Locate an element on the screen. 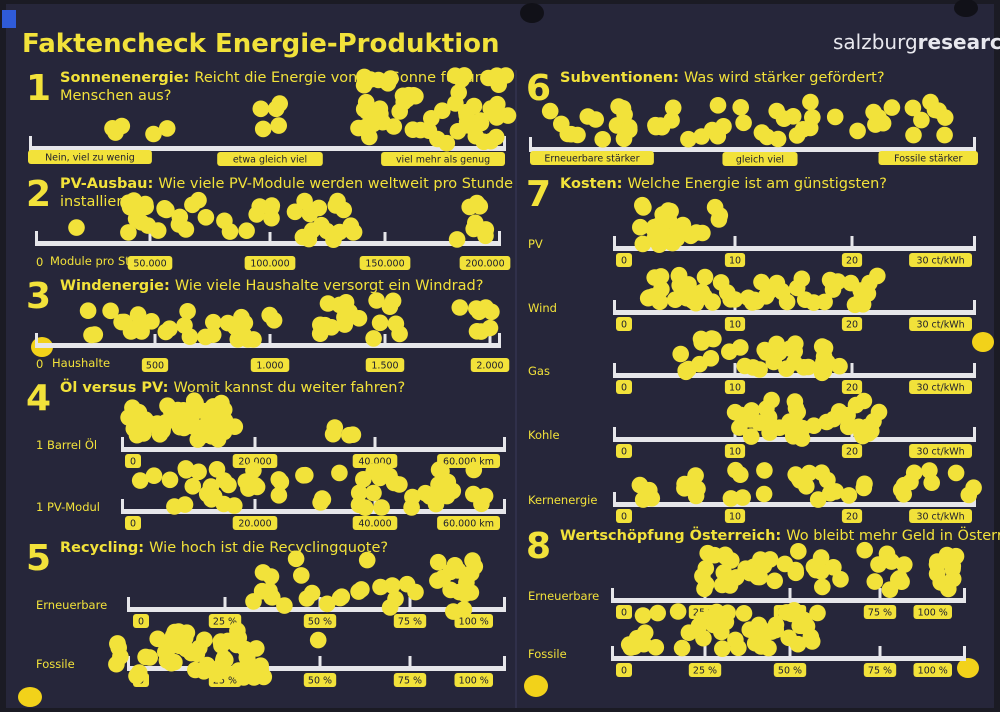 Image resolution: width=1000 pixels, height=712 pixels. tick-label: 2.000 is located at coordinates (489, 366).